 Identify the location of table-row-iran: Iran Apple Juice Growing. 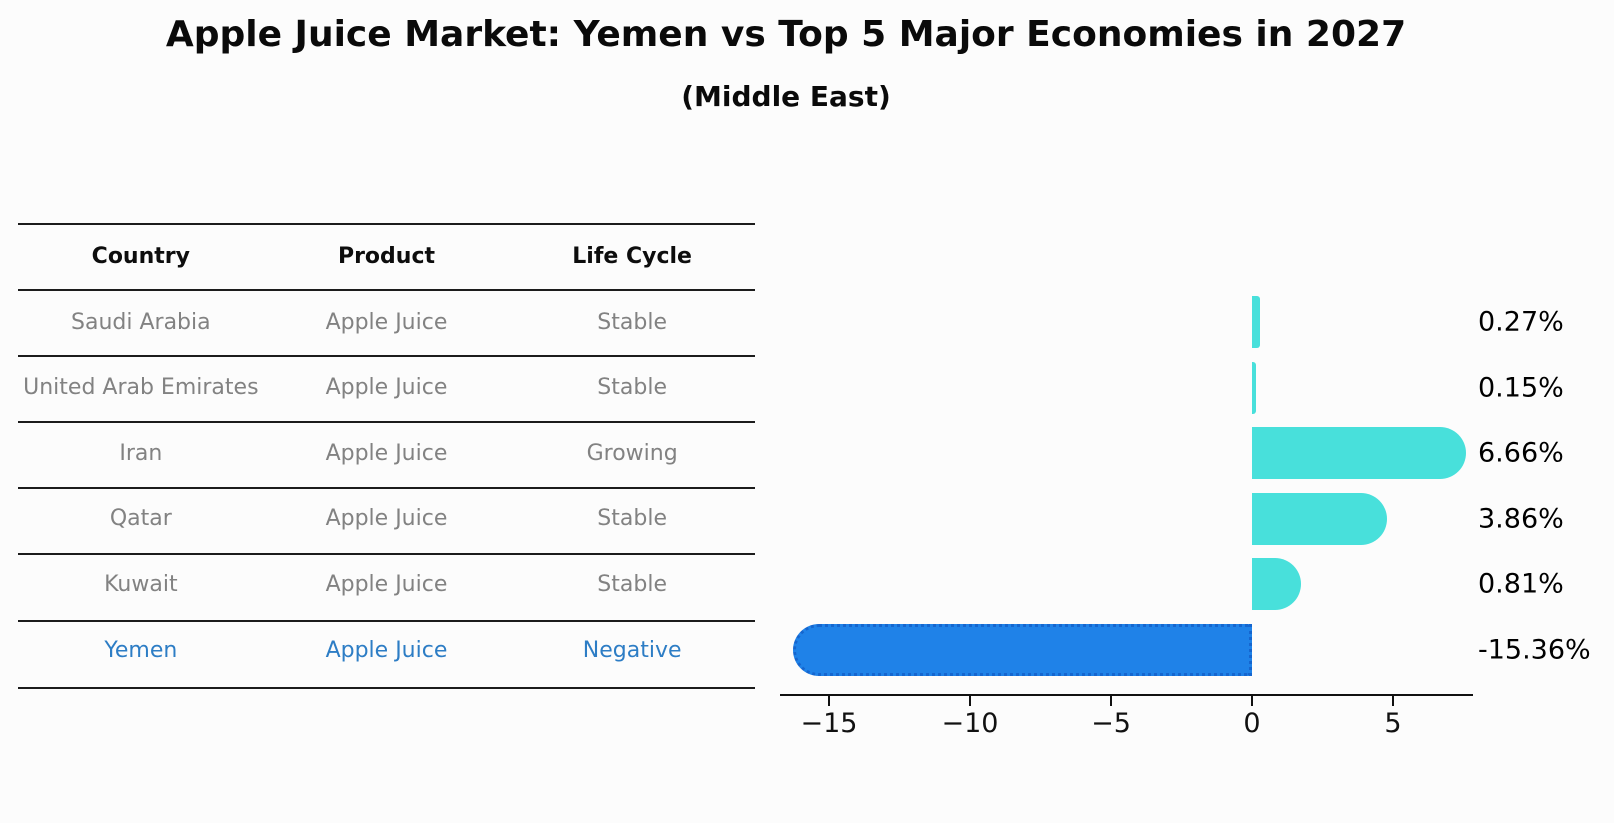
(386, 453).